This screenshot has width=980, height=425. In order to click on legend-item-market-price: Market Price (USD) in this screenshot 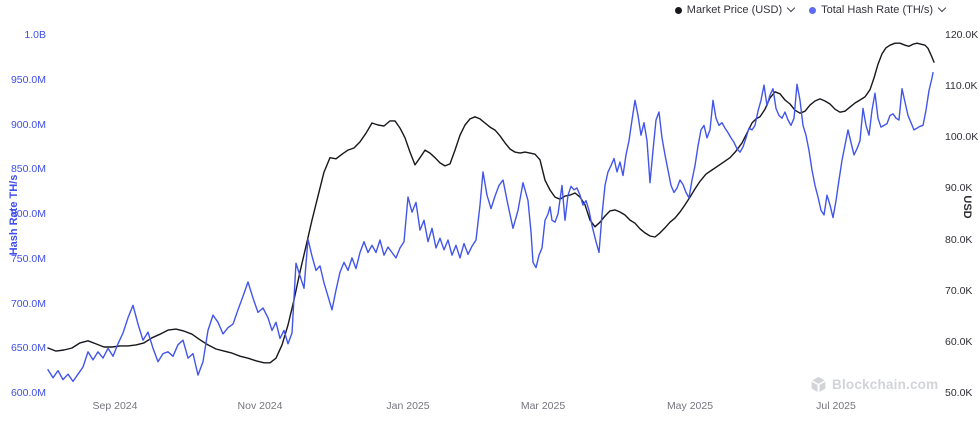, I will do `click(735, 9)`.